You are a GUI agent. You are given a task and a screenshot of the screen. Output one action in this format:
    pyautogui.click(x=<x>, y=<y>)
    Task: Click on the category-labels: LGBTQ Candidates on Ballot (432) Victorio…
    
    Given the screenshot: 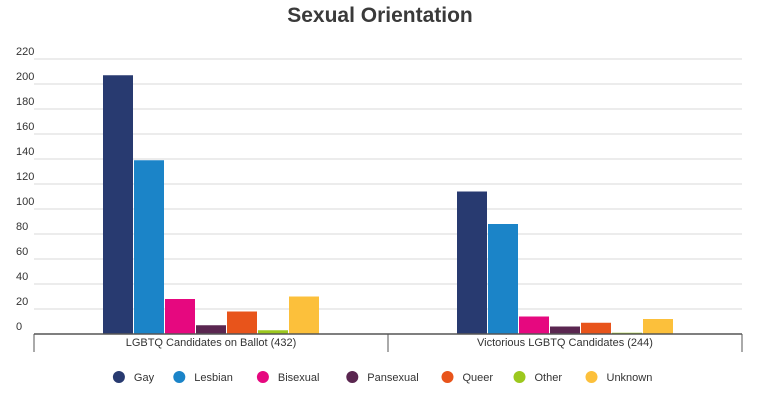 What is the action you would take?
    pyautogui.click(x=389, y=343)
    